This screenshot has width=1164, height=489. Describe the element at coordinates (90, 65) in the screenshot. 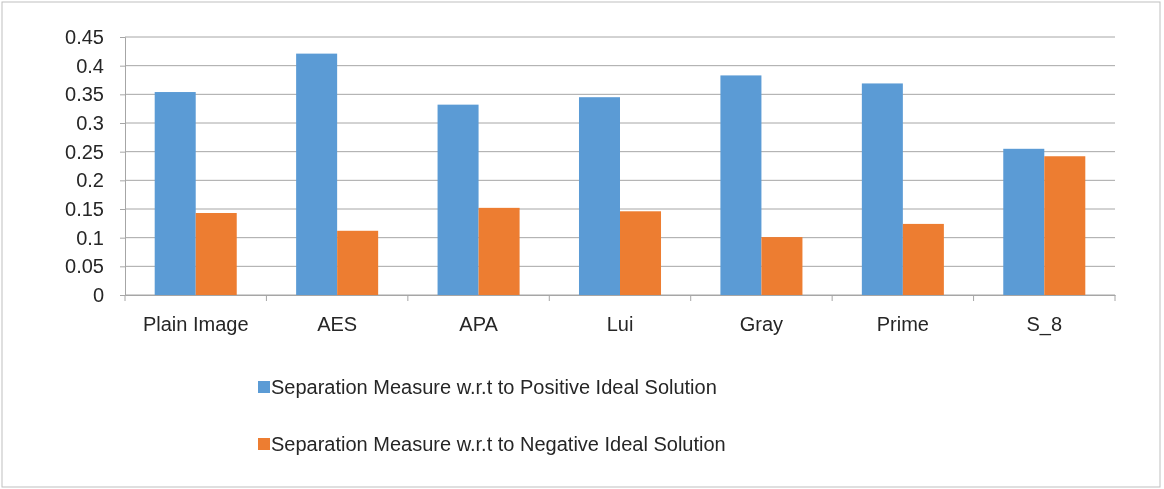

I see `y-tick-label: 0.4` at that location.